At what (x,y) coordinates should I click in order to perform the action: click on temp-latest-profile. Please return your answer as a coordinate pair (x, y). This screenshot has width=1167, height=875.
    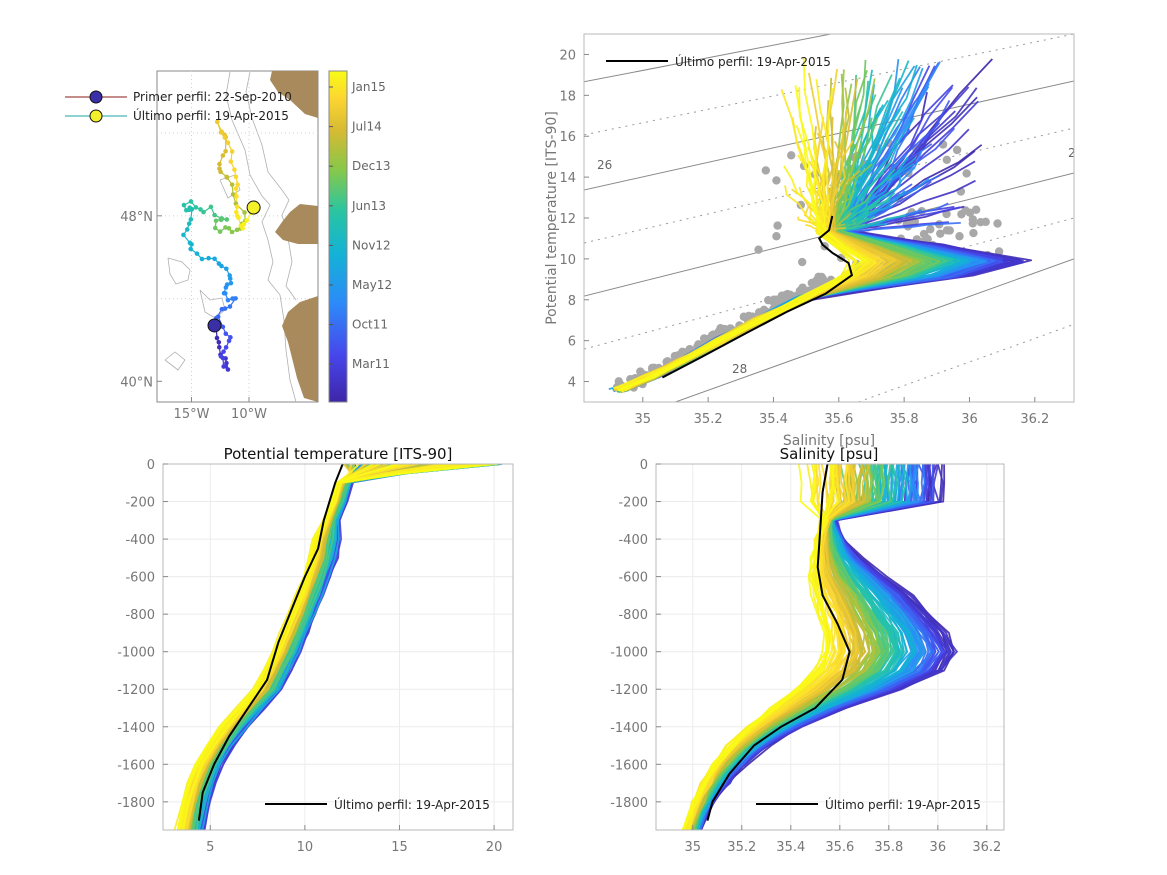
    Looking at the image, I should click on (270, 642).